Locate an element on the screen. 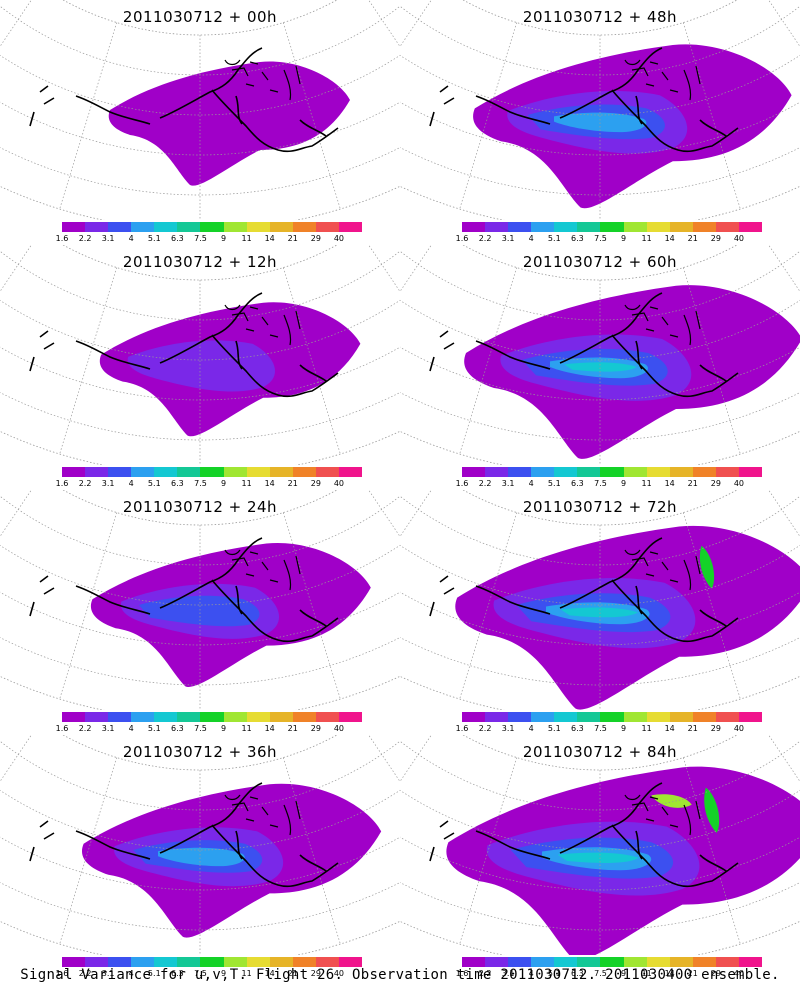 The image size is (800, 1000). panel-title: 2011030712 + 00h is located at coordinates (200, 17).